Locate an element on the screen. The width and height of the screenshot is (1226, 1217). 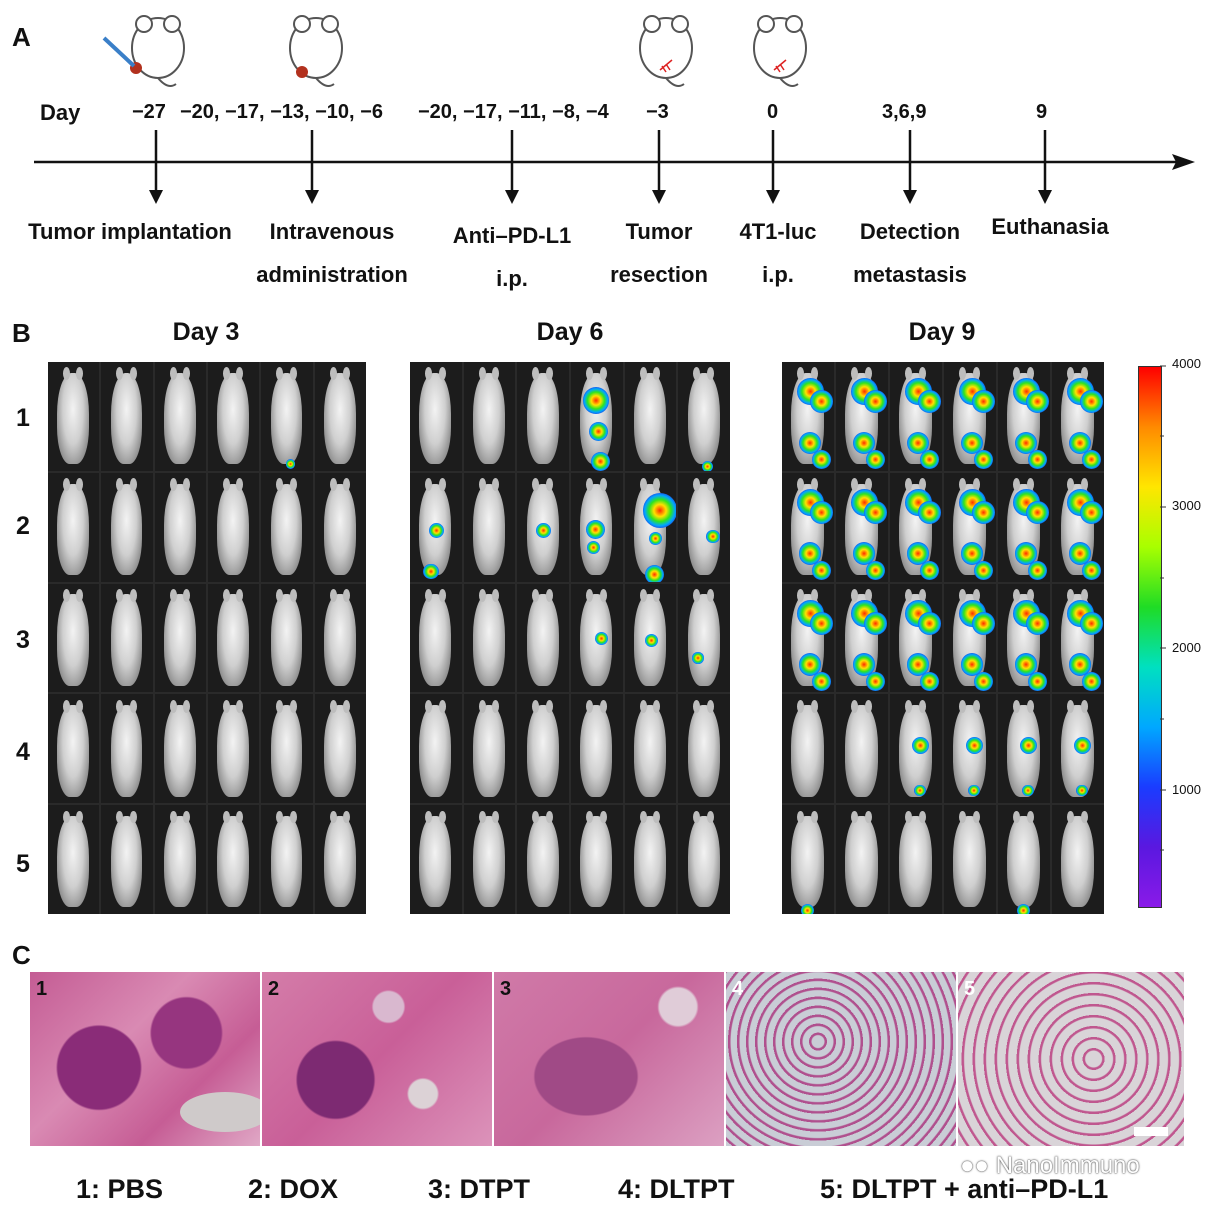
legend-dtpt: 3: DTPT is located at coordinates (479, 1189).